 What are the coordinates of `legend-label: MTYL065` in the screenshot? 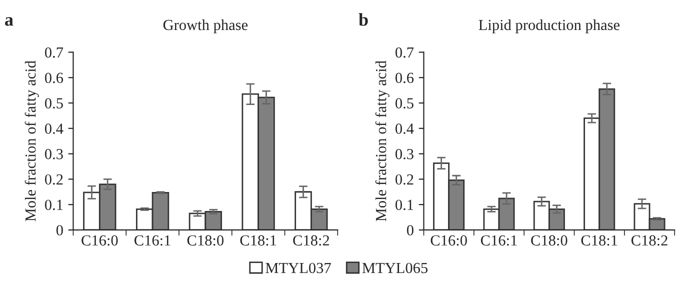 It's located at (395, 268).